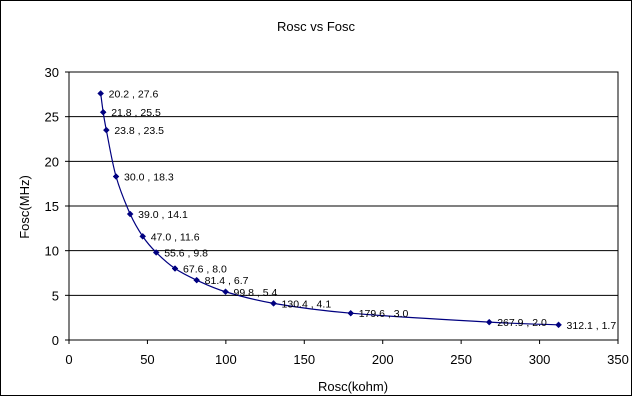 This screenshot has height=396, width=632. I want to click on data-point-label: 99.8 , 5.4, so click(256, 293).